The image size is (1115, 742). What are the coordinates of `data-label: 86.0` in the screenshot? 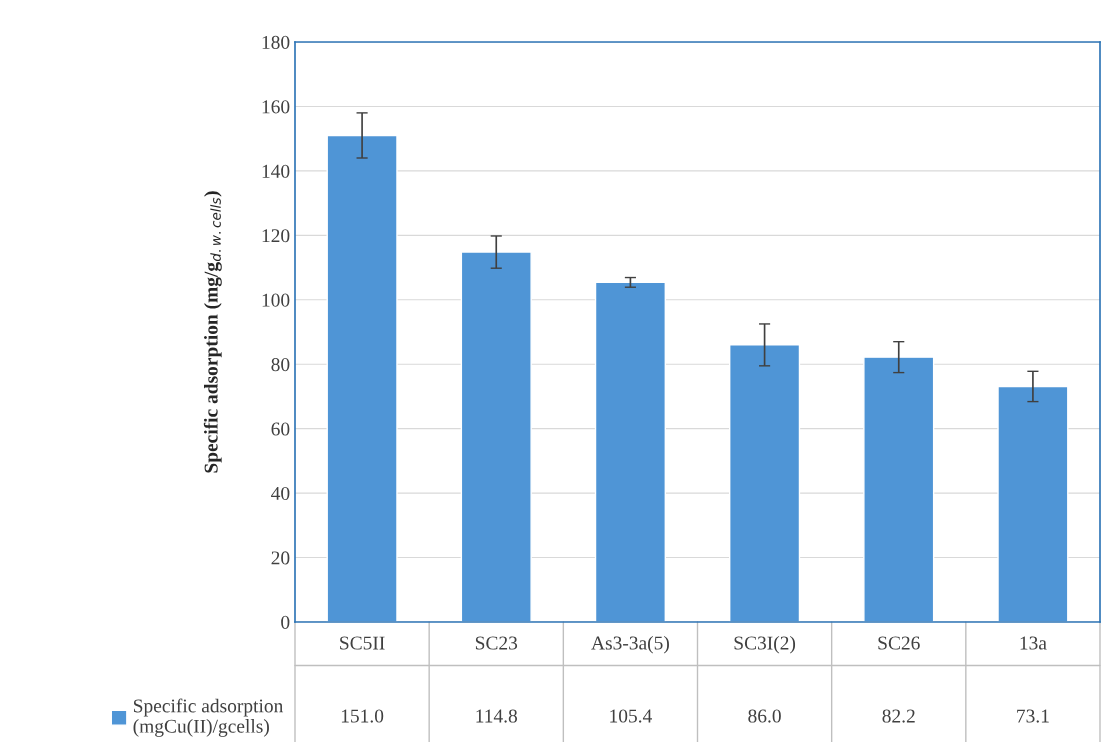 It's located at (764, 716).